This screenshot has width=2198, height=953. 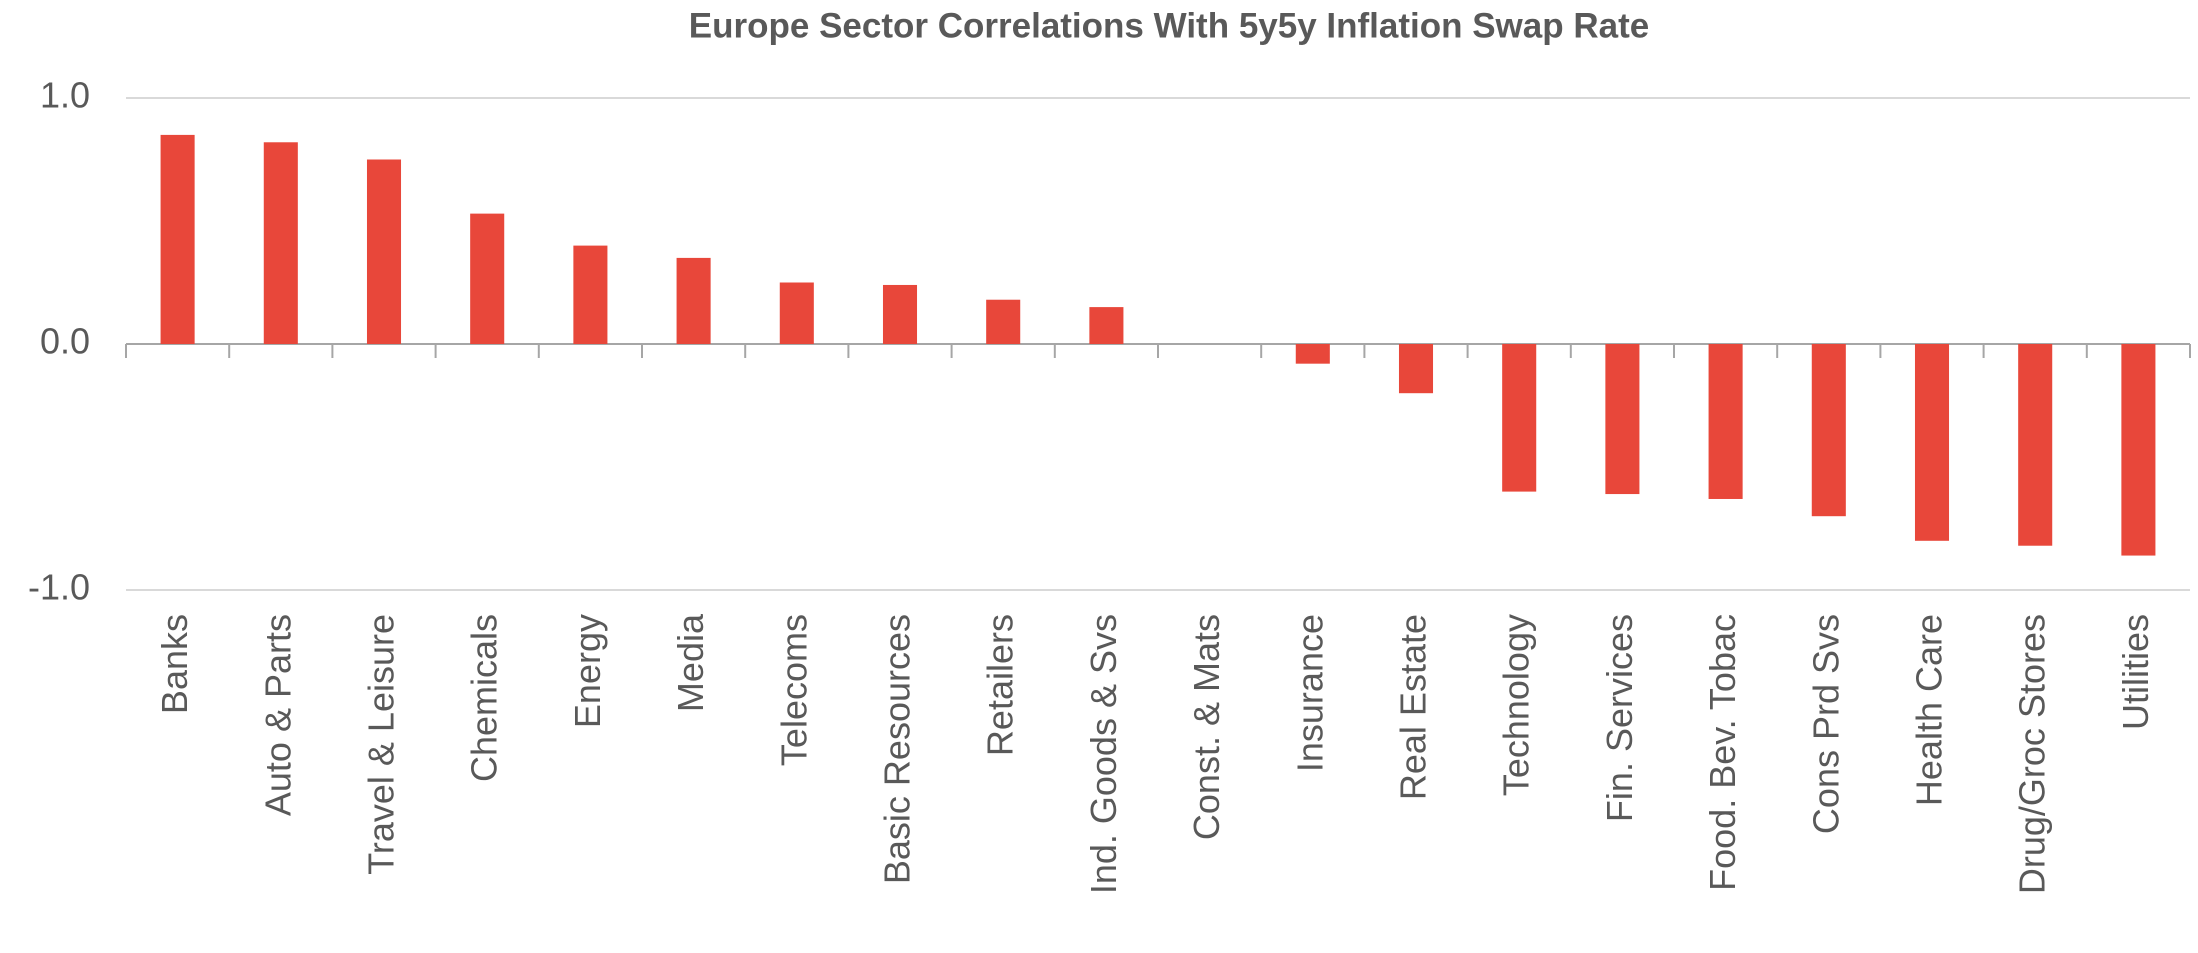 What do you see at coordinates (1516, 705) in the screenshot?
I see `x-tick-label: Technology` at bounding box center [1516, 705].